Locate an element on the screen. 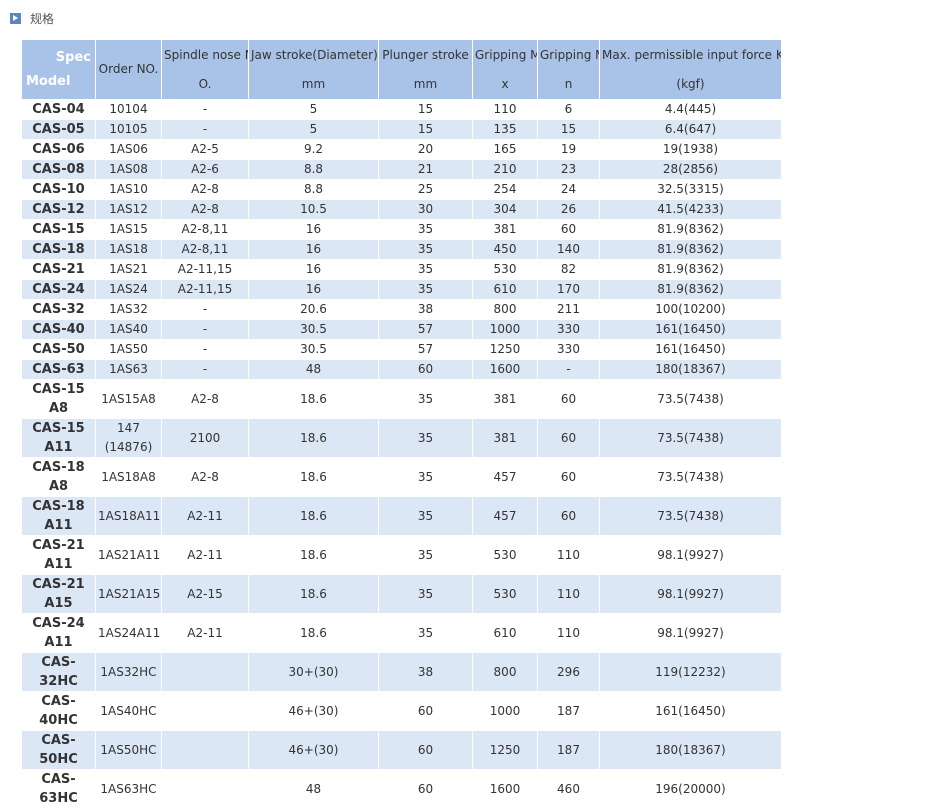  table-row: CAS-18 1AS18 A2-8,11 16 35 450 140 81.9(8362) is located at coordinates (402, 250).